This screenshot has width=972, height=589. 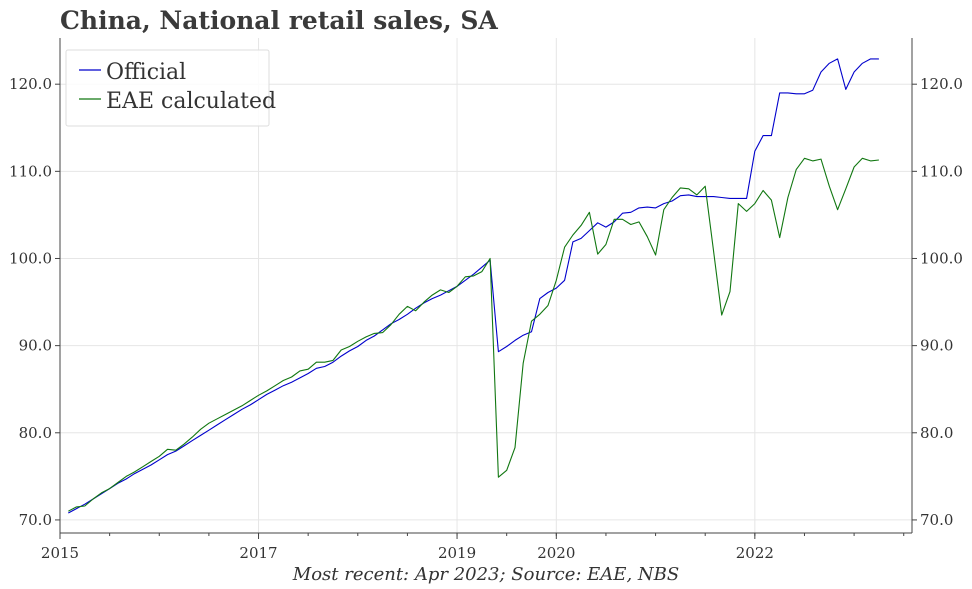 I want to click on x-tick-label: 2017, so click(x=258, y=553).